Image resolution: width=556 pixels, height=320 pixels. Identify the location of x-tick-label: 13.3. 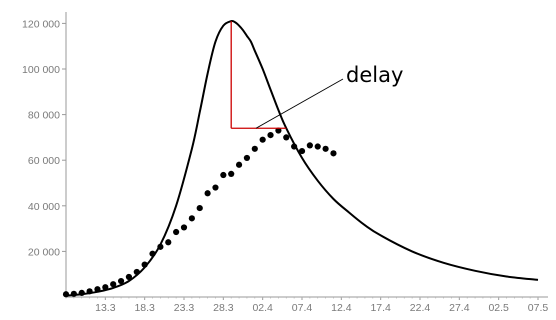
(105, 308).